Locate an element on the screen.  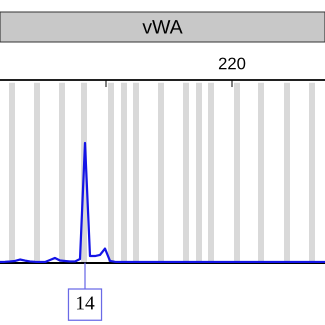
chart-title: vWA is located at coordinates (162, 27).